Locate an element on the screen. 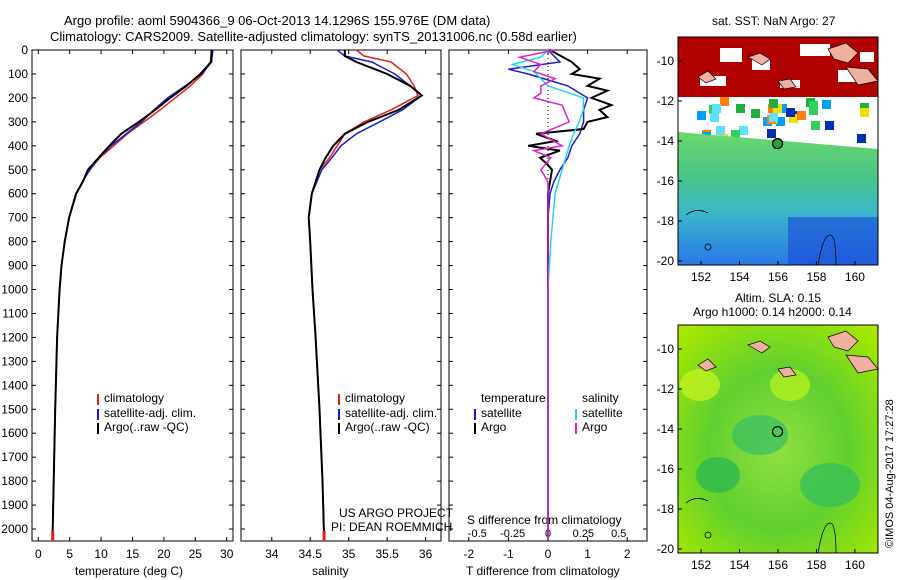 This screenshot has height=580, width=900. depth-tick-label: 1200 is located at coordinates (14, 337).